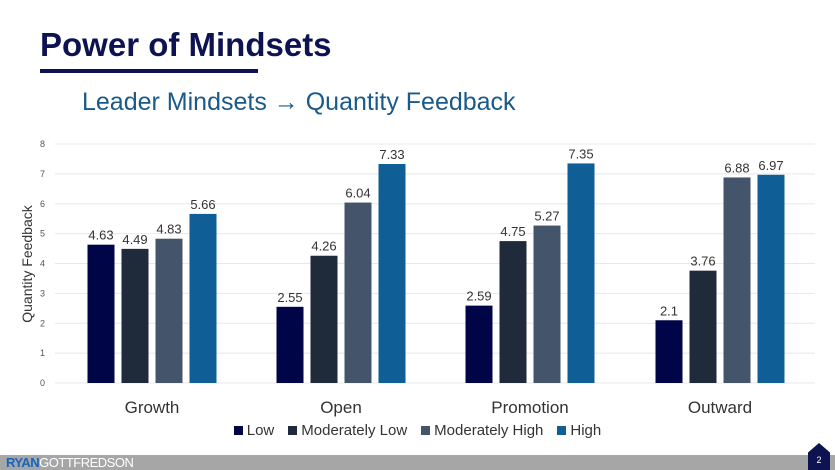 Image resolution: width=835 pixels, height=470 pixels. I want to click on brand-logo: RYANGOTTFREDSON, so click(70, 462).